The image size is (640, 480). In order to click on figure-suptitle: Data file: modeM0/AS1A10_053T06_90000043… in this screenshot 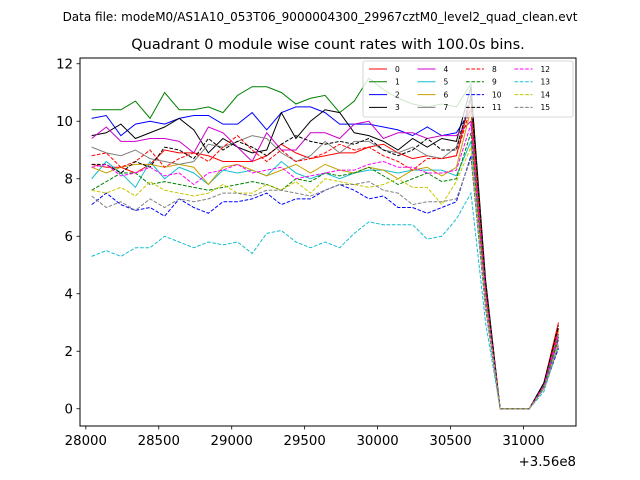, I will do `click(320, 17)`.